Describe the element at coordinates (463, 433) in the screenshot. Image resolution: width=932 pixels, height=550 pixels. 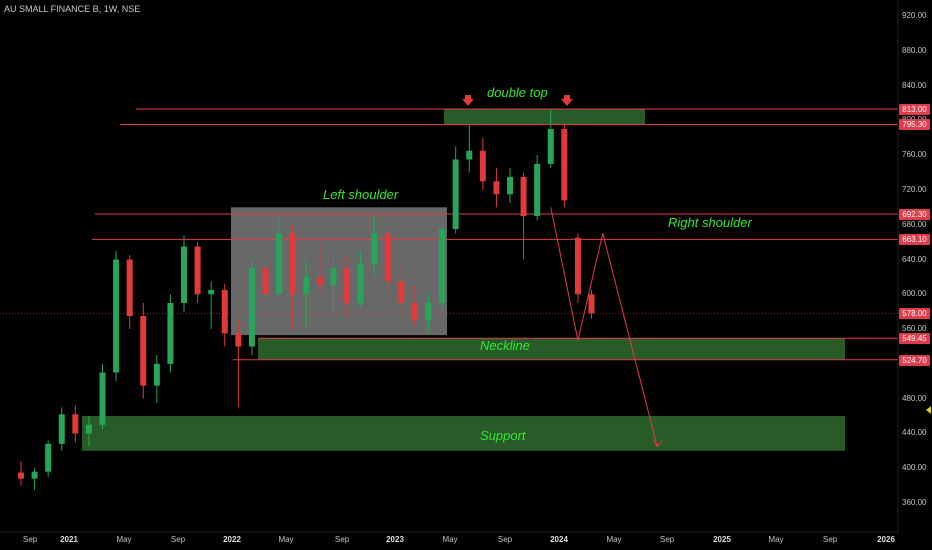
I see `zone-support` at that location.